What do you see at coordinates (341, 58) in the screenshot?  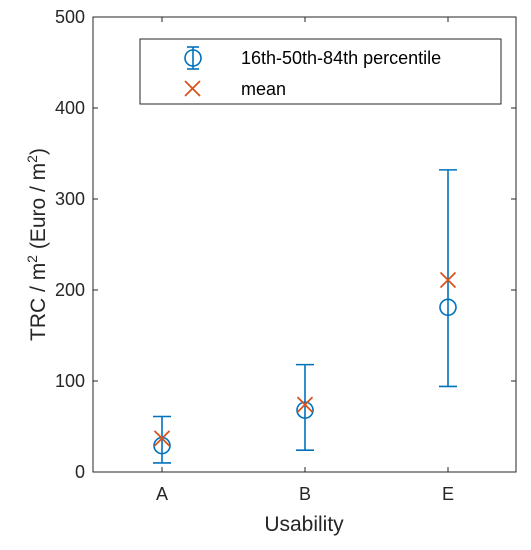 I see `legend-label-percentile: 16th-50th-84th percentile` at bounding box center [341, 58].